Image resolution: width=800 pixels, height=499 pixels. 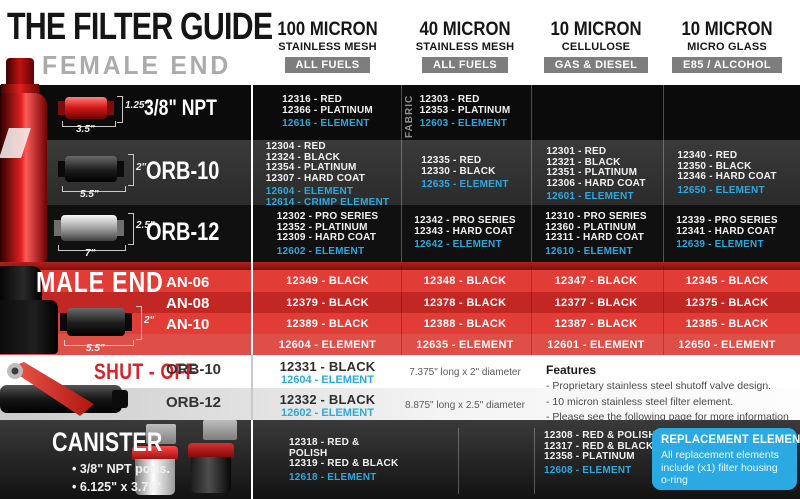 I want to click on list-line: 12352 - PLATINUM, so click(x=322, y=227).